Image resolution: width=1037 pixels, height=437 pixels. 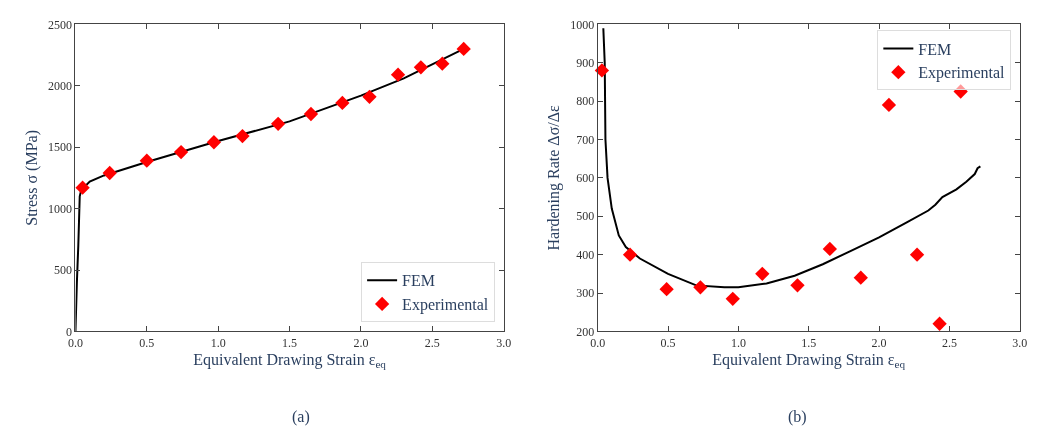 What do you see at coordinates (60, 85) in the screenshot?
I see `y-tick-label: 2000` at bounding box center [60, 85].